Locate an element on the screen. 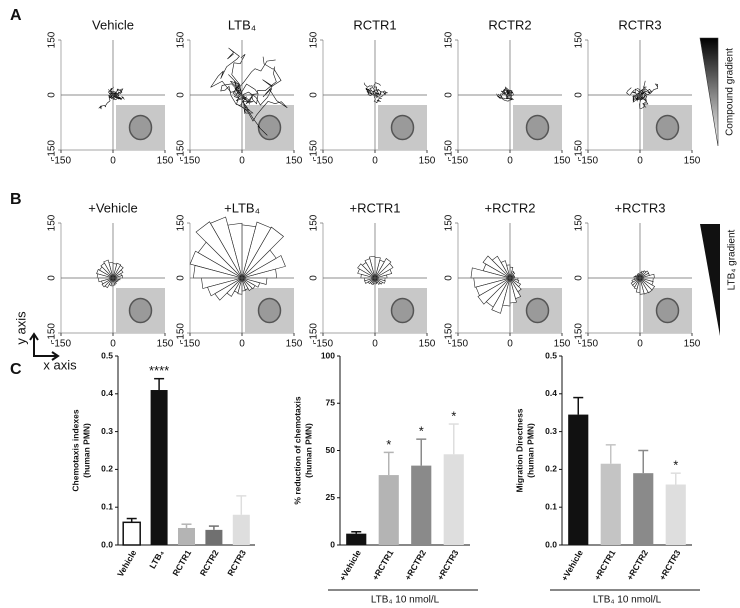 The width and height of the screenshot is (740, 608). plot-title: RCTR2 is located at coordinates (509, 24).